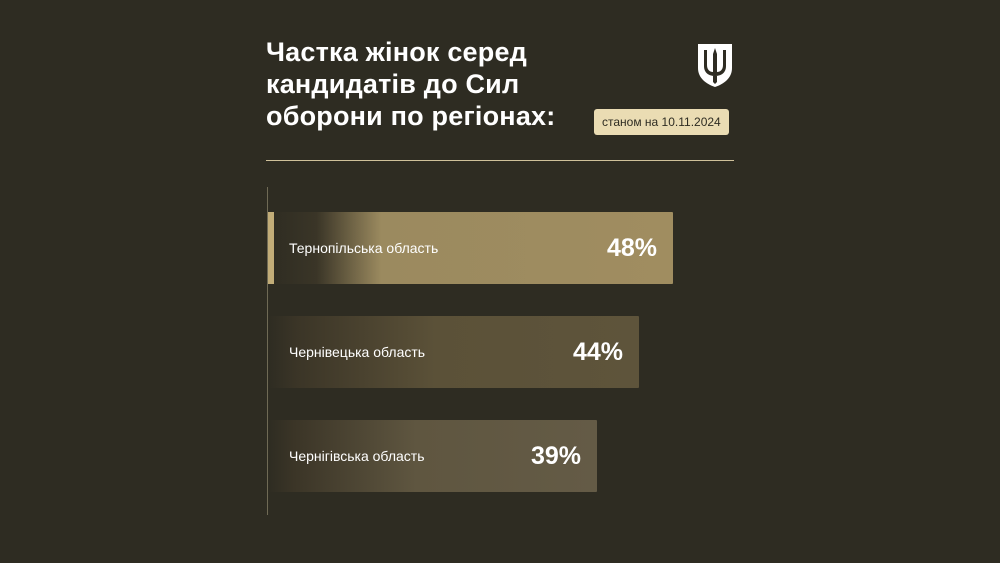  What do you see at coordinates (357, 352) in the screenshot?
I see `bar-category-label: Чернівецька область` at bounding box center [357, 352].